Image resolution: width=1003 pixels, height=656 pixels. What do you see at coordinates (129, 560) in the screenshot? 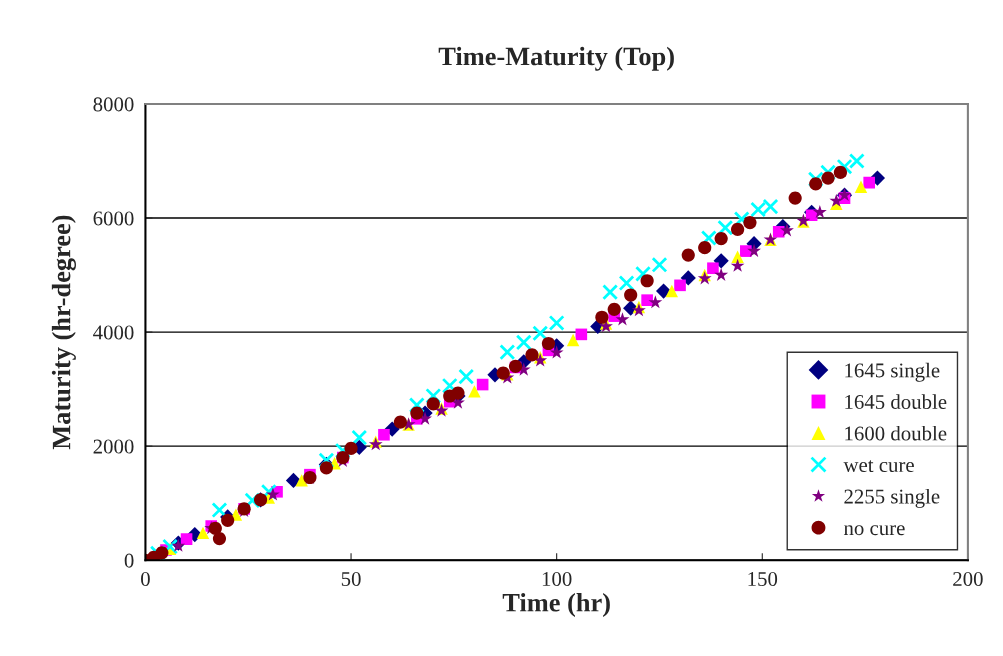
I see `y-tick-label: 0` at bounding box center [129, 560].